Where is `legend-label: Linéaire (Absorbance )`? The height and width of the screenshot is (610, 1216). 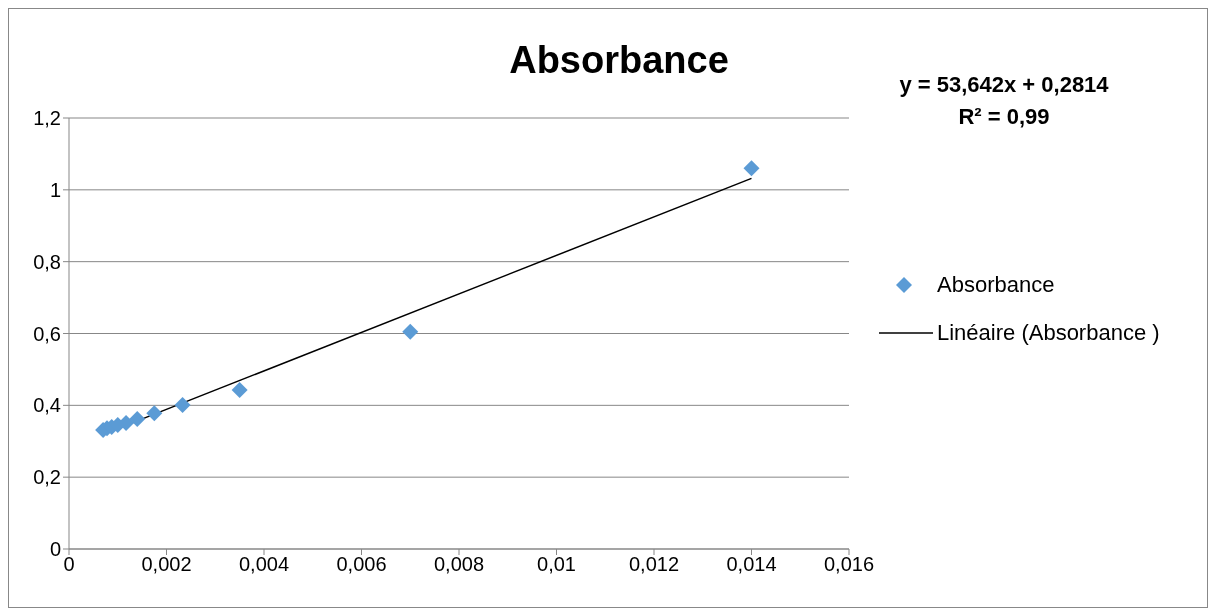
legend-label: Linéaire (Absorbance ) is located at coordinates (1048, 333).